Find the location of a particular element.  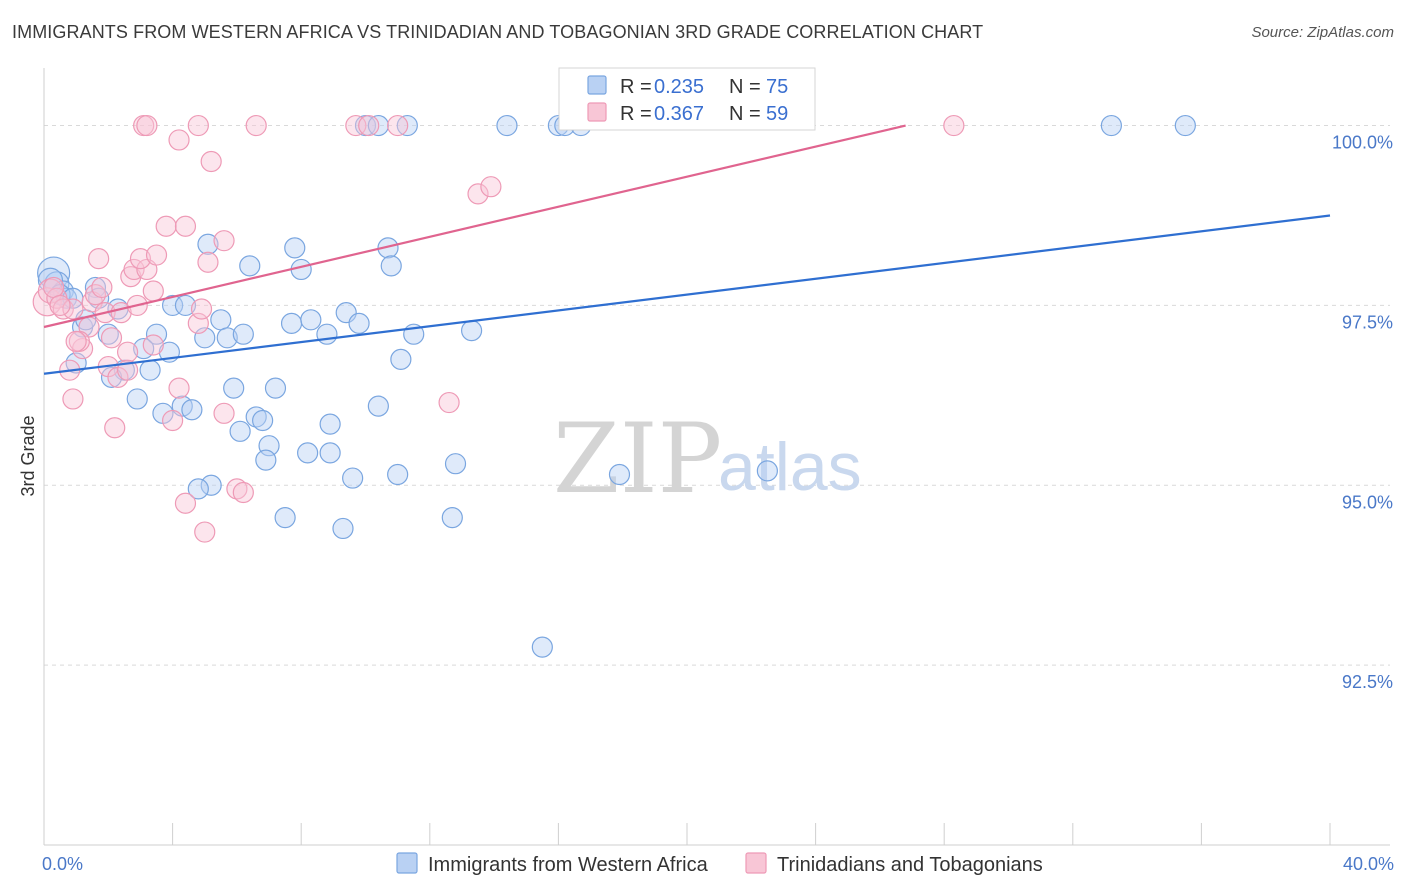

legend: R = 0.235 N = 75 R = 0.367 N = 59 is located at coordinates (687, 99).